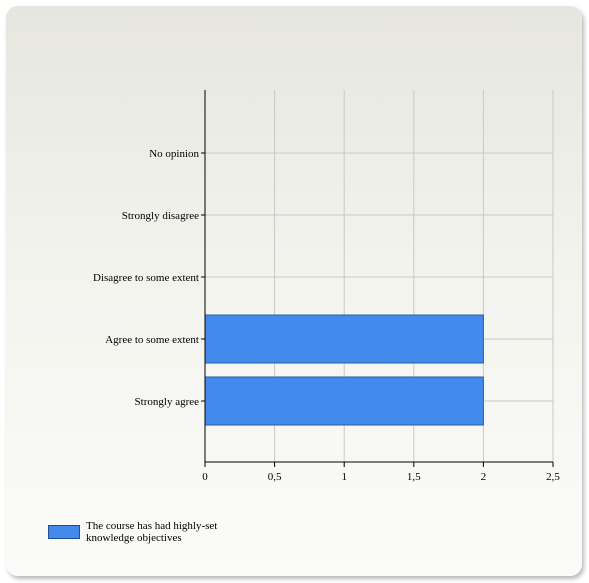 This screenshot has width=589, height=583. Describe the element at coordinates (414, 477) in the screenshot. I see `x-tick-label: 1,5` at that location.